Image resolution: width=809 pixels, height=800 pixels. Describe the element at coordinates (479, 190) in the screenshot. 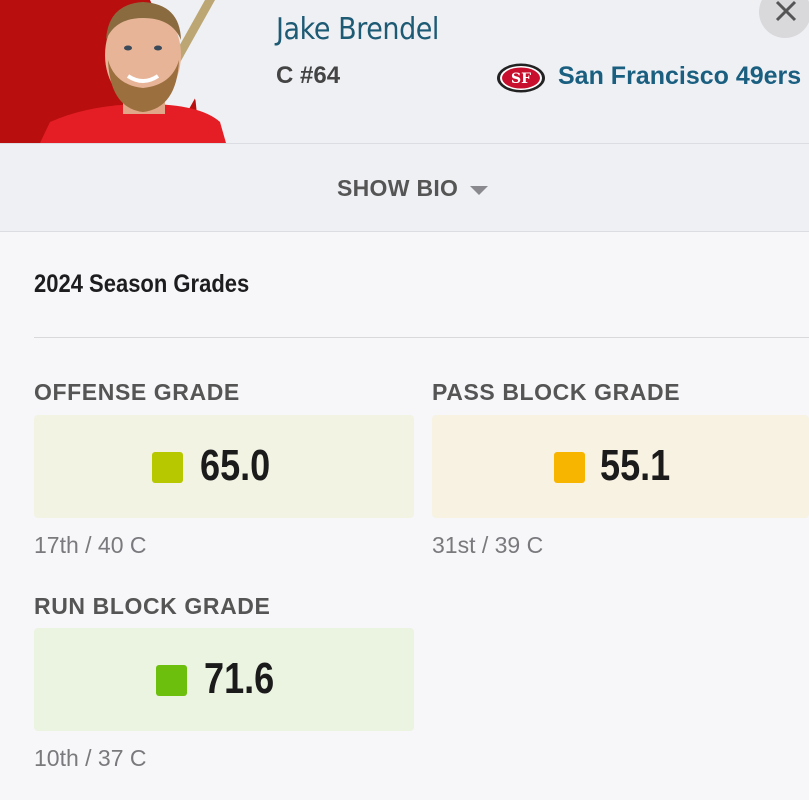

I see `caret-down-icon` at that location.